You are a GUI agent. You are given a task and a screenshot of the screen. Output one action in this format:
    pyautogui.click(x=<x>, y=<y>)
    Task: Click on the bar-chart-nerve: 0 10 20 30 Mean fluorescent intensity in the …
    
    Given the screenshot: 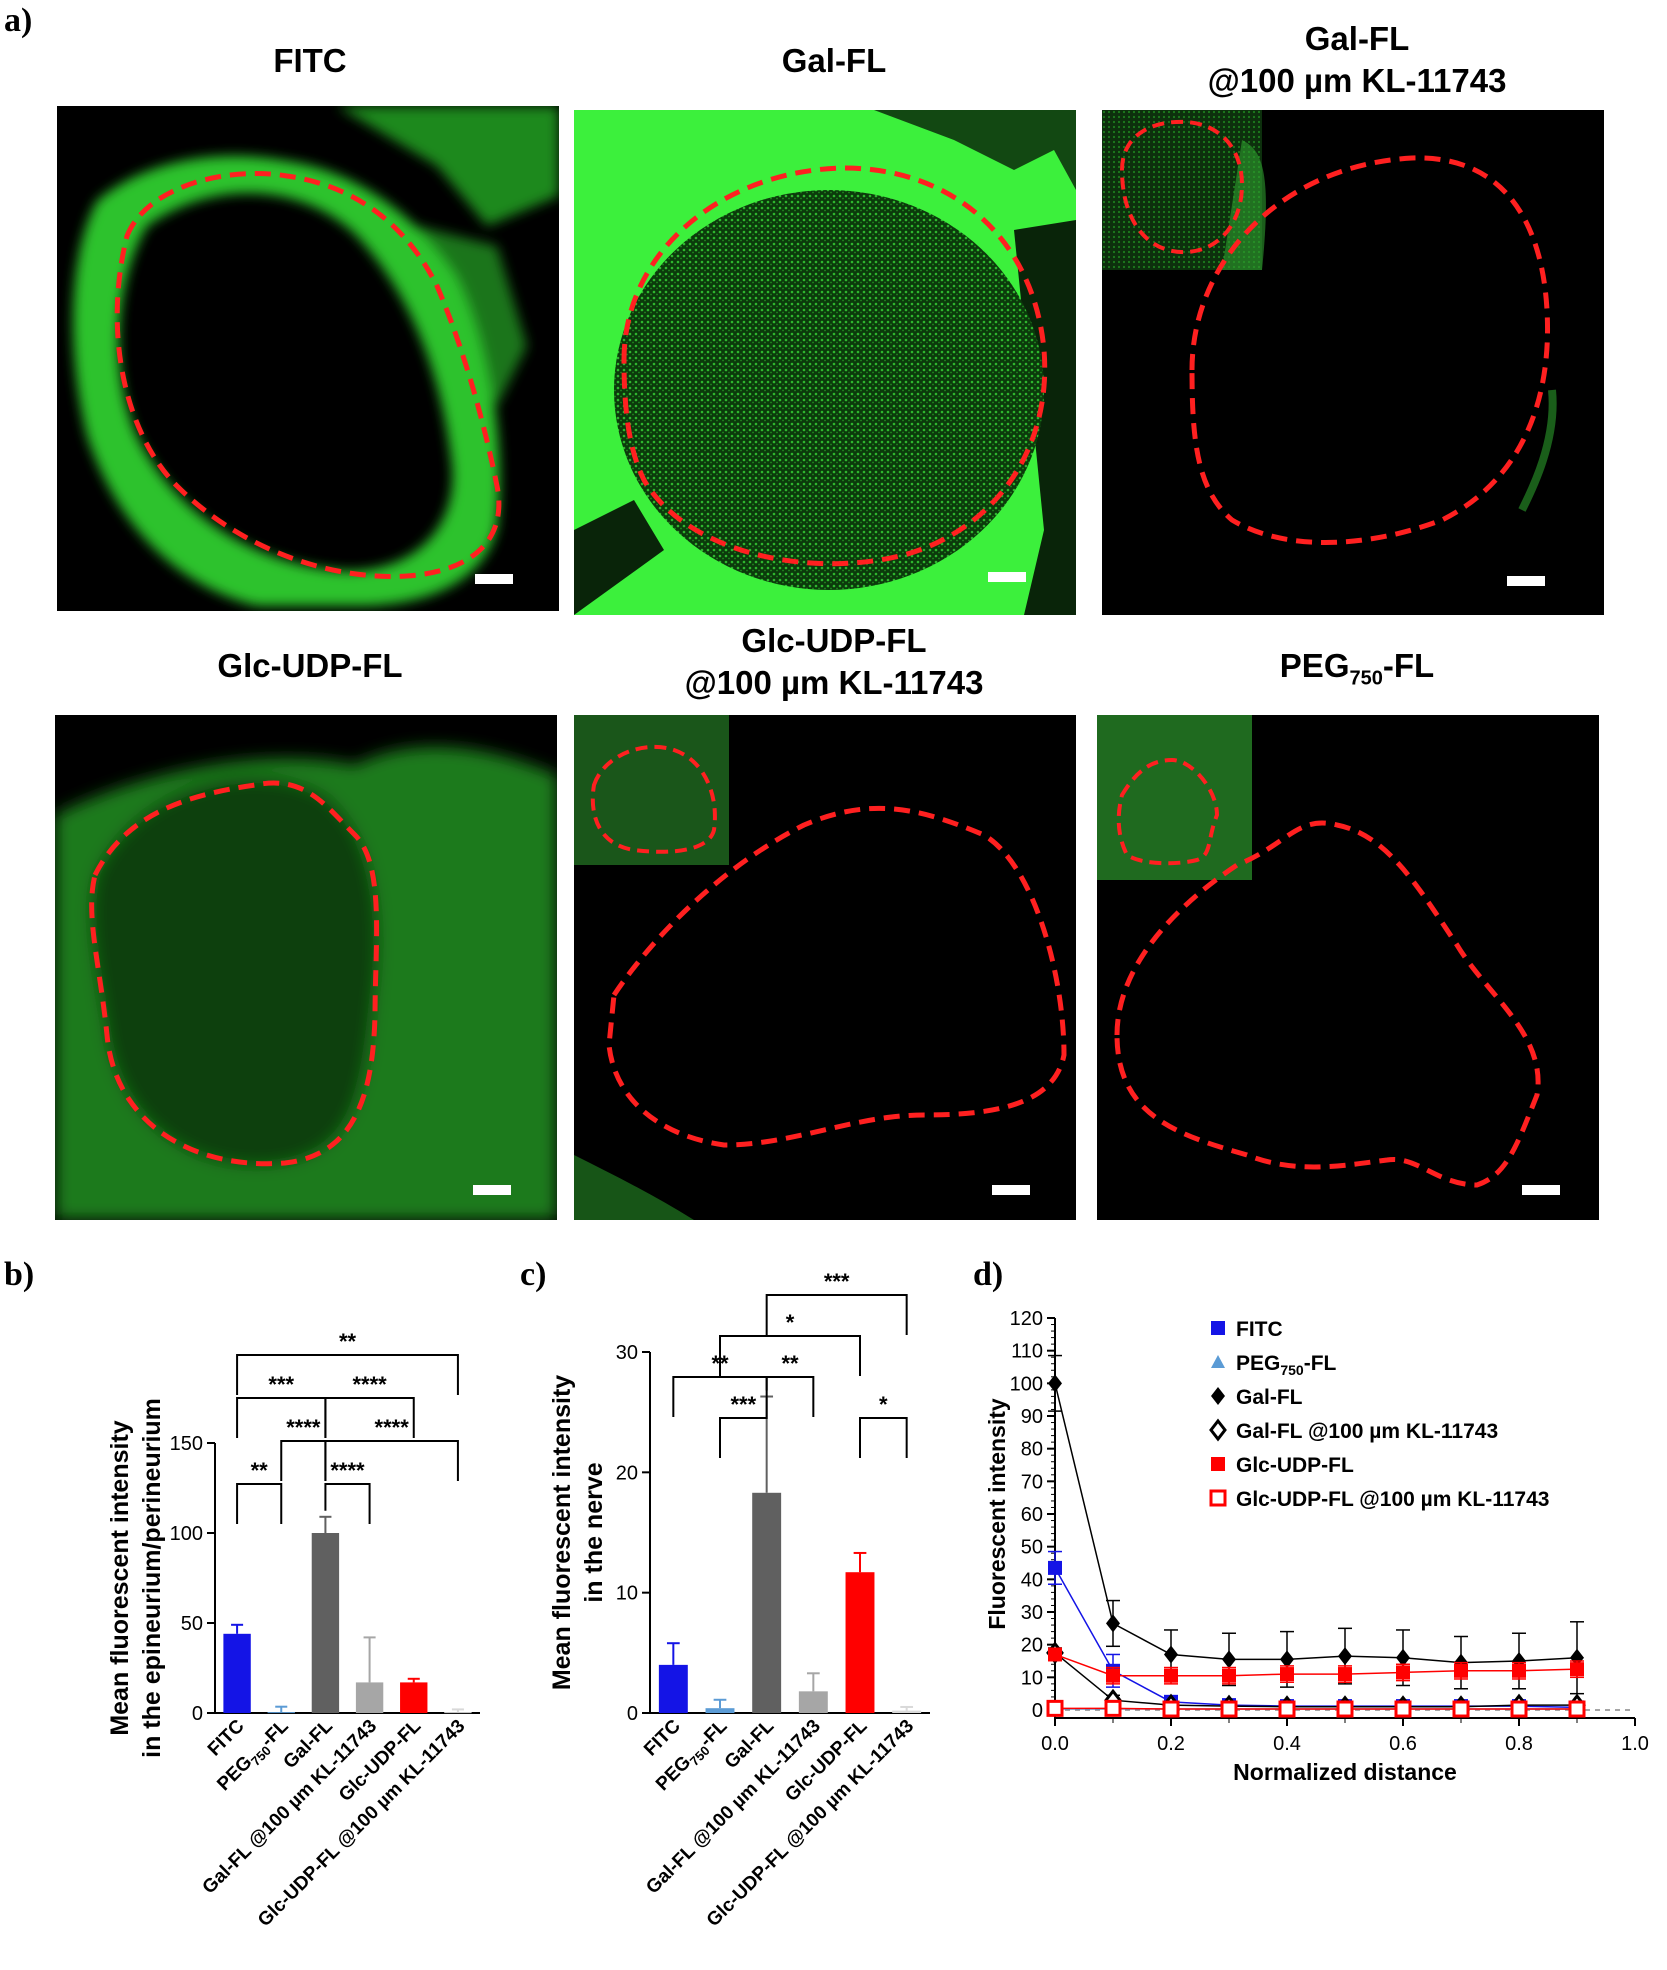 What is the action you would take?
    pyautogui.click(x=739, y=1600)
    